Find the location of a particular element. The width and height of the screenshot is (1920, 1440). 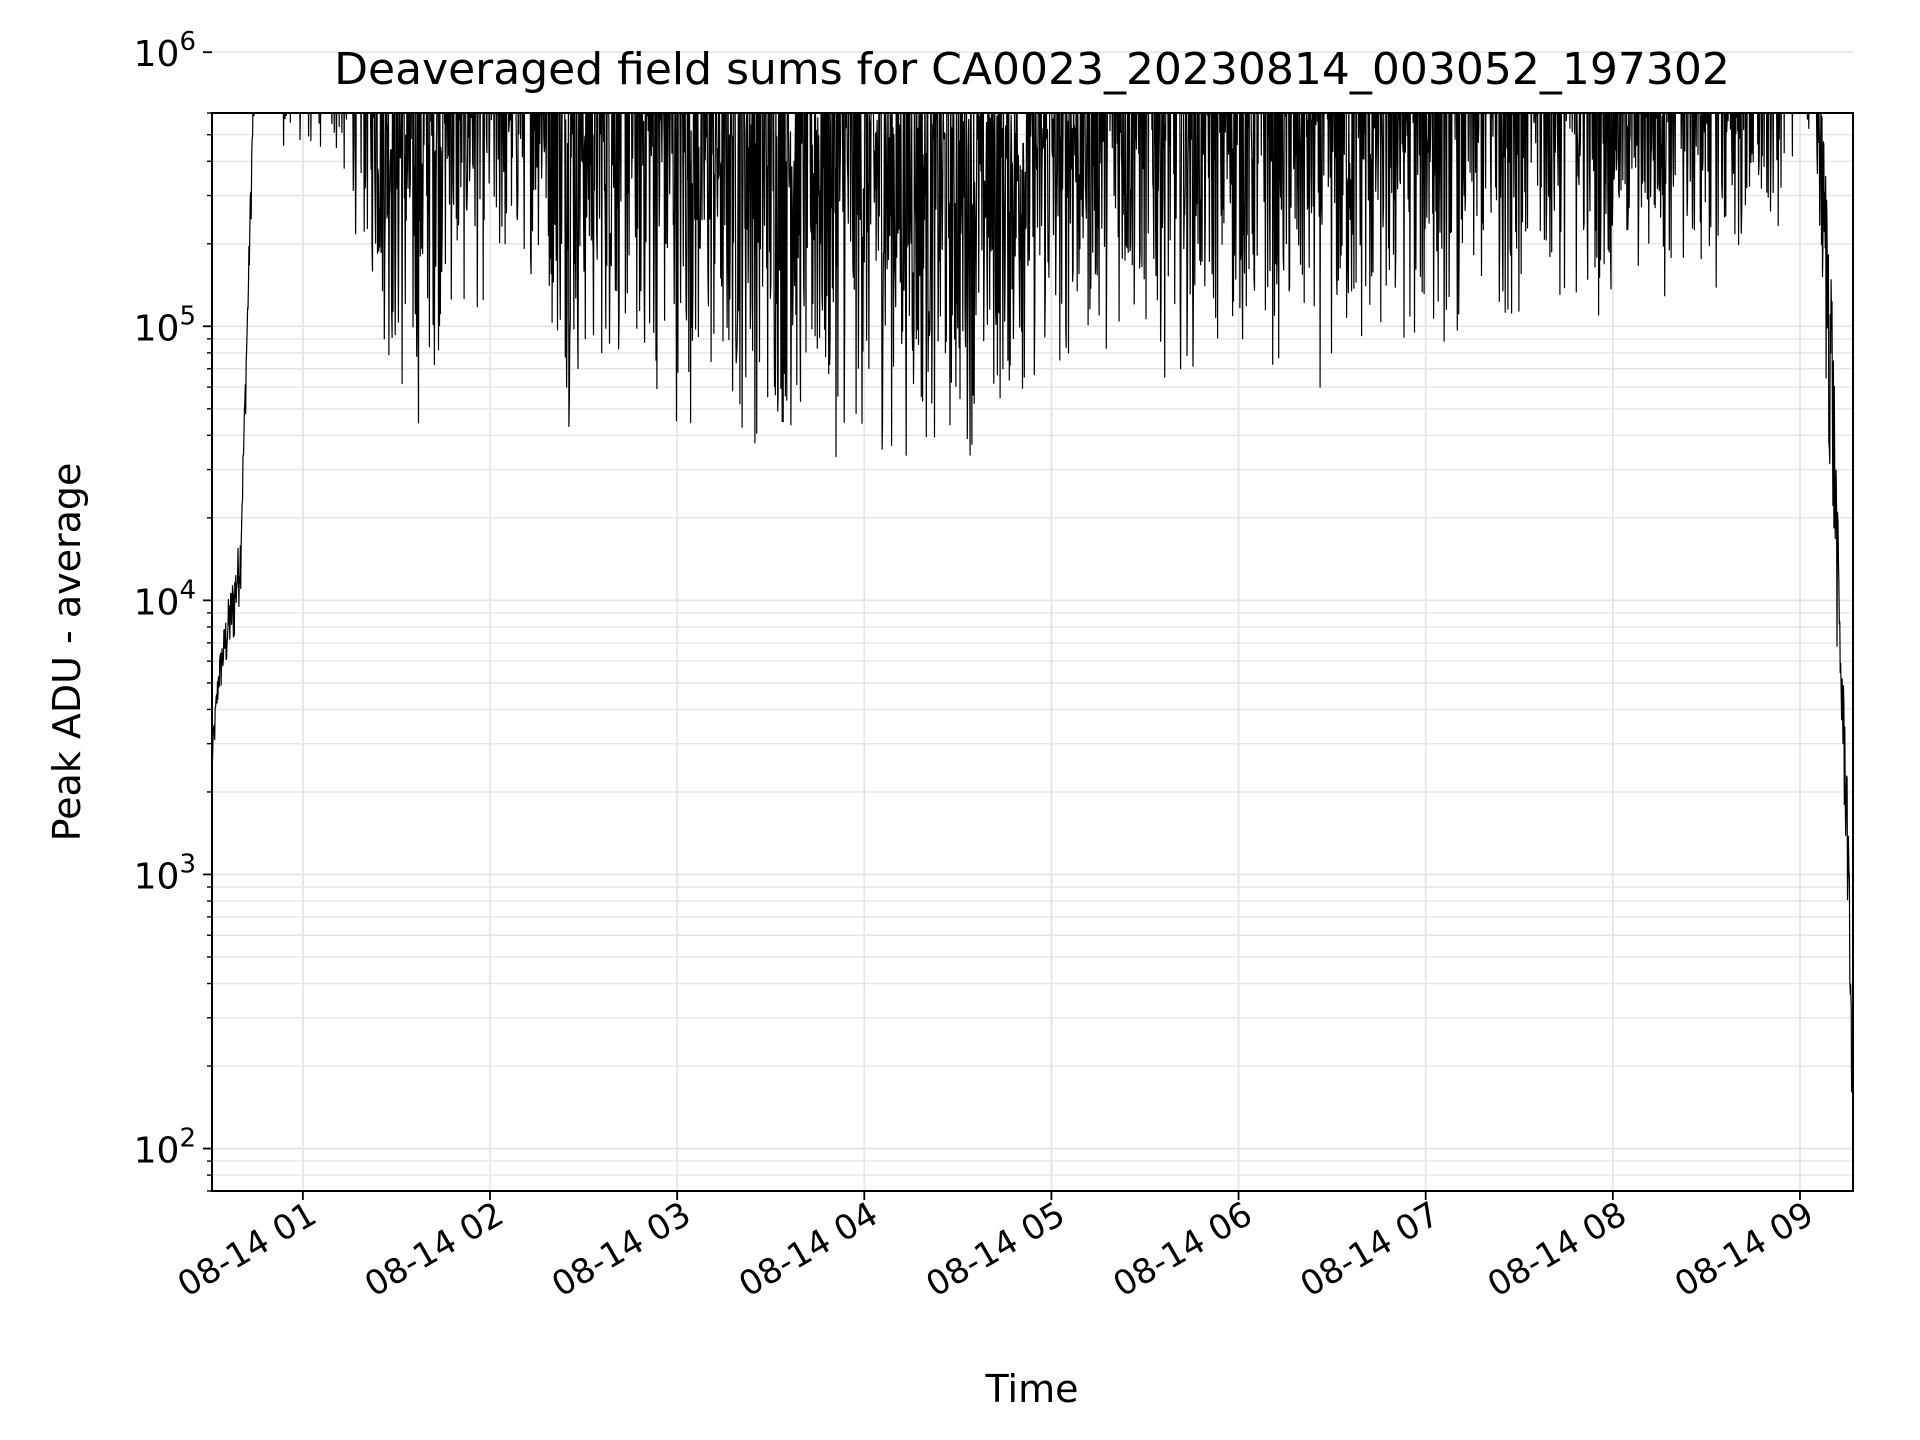

y-axis: 10² 10³ 10⁴ 10⁵ 10⁶ is located at coordinates (173, 609).